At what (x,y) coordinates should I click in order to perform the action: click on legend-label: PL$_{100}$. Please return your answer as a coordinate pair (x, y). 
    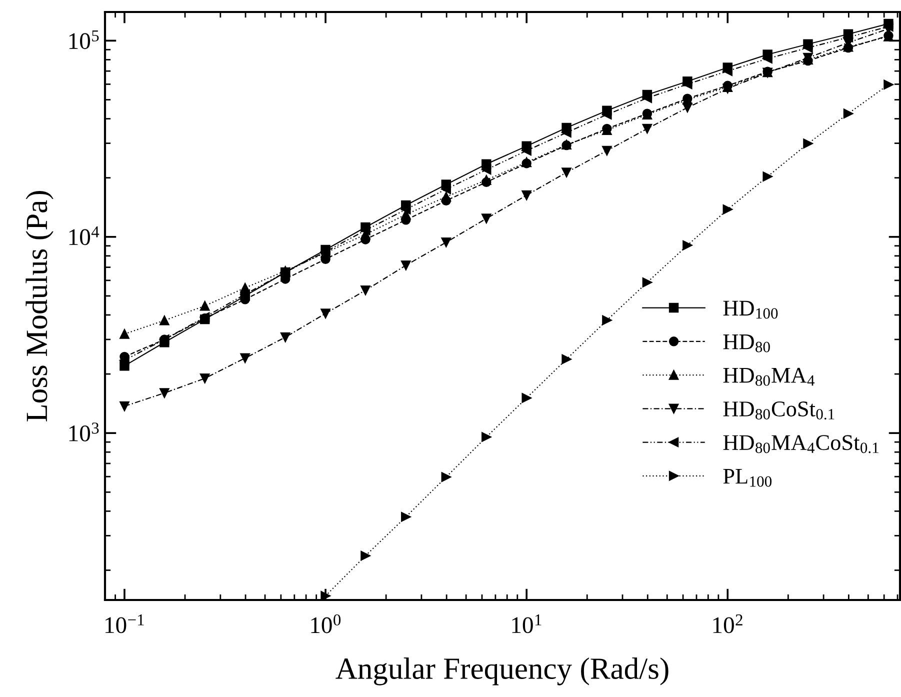
    Looking at the image, I should click on (747, 478).